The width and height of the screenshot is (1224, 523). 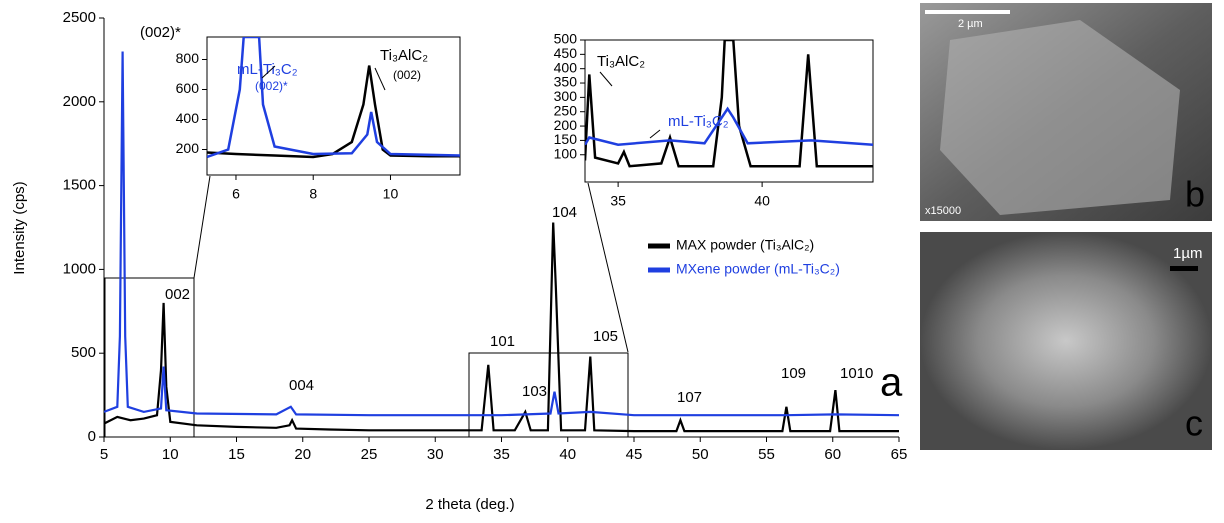 I want to click on annotation: 101, so click(x=502, y=341).